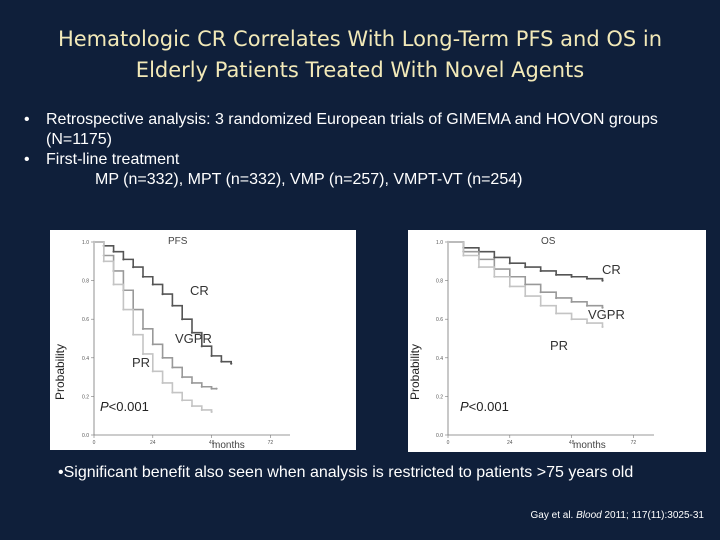 This screenshot has width=720, height=540. Describe the element at coordinates (548, 241) in the screenshot. I see `chart-title: OS` at that location.